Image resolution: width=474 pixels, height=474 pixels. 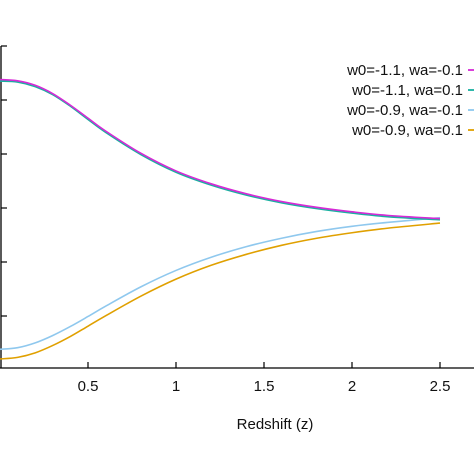 I want to click on legend-label: w0=-1.1, wa=-0.1, so click(x=404, y=70).